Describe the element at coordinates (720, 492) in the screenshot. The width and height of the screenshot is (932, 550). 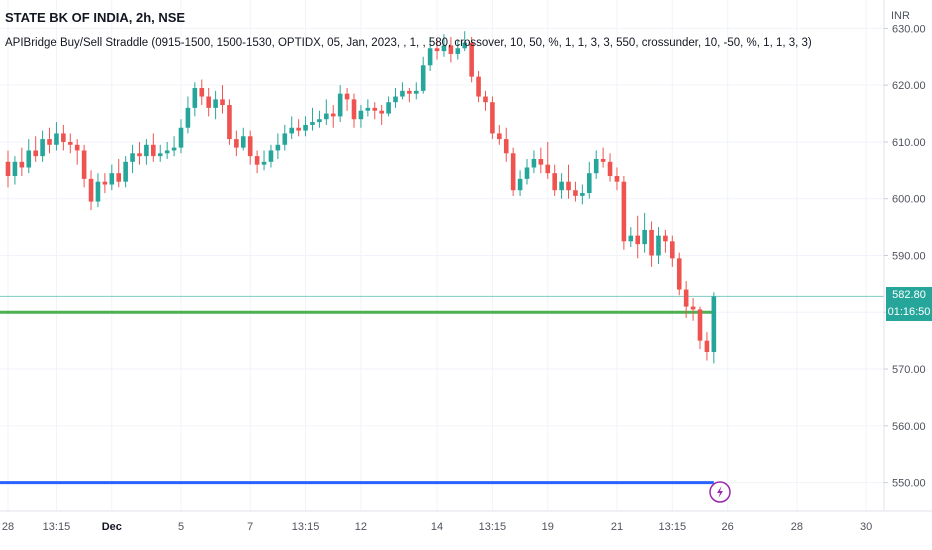
I see `alert-lightning-icon` at that location.